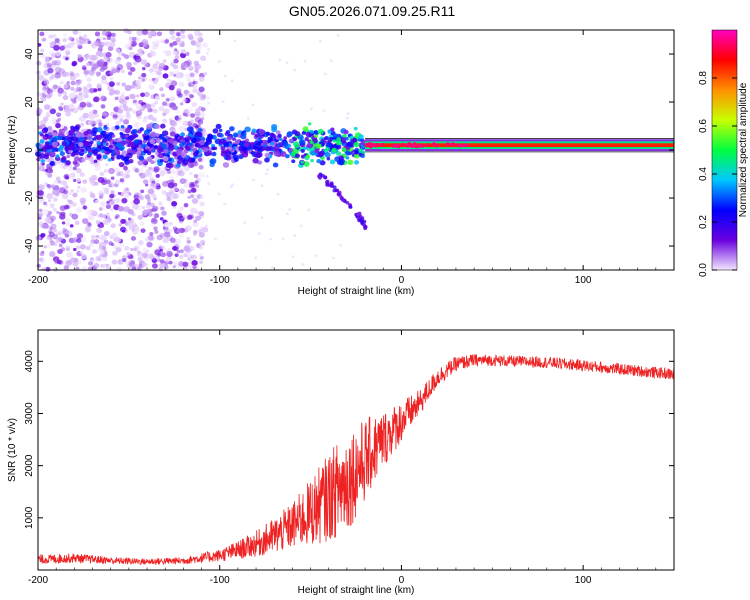  What do you see at coordinates (724, 150) in the screenshot?
I see `colorbar-scale` at bounding box center [724, 150].